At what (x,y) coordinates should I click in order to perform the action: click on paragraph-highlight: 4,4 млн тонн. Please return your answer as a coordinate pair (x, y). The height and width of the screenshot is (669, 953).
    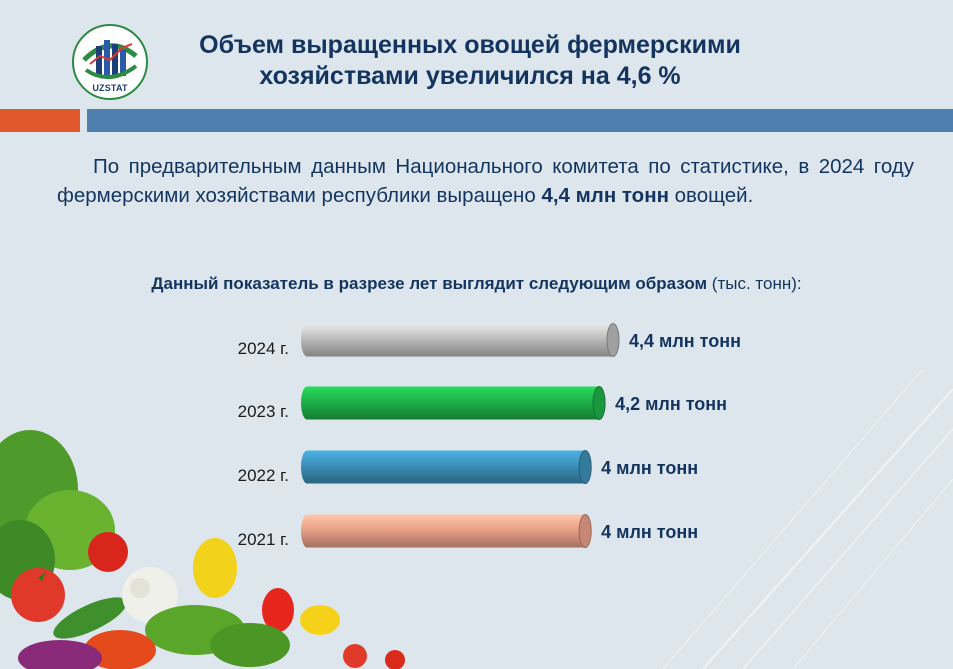
    Looking at the image, I should click on (605, 195).